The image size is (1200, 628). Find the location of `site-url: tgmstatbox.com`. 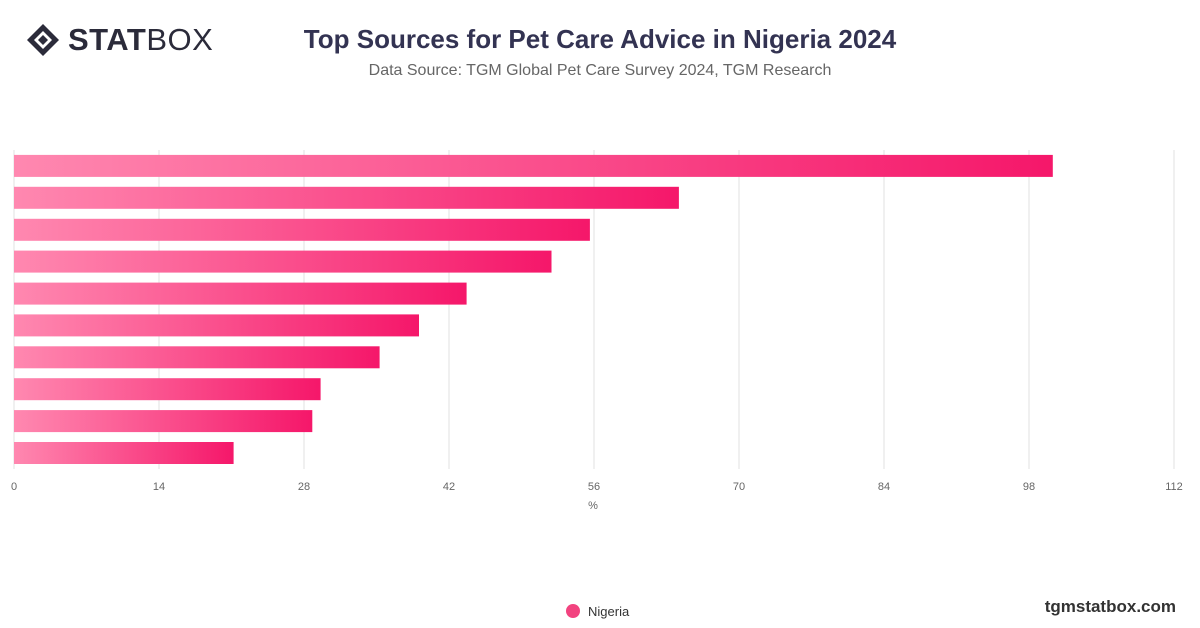

site-url: tgmstatbox.com is located at coordinates (1110, 606).